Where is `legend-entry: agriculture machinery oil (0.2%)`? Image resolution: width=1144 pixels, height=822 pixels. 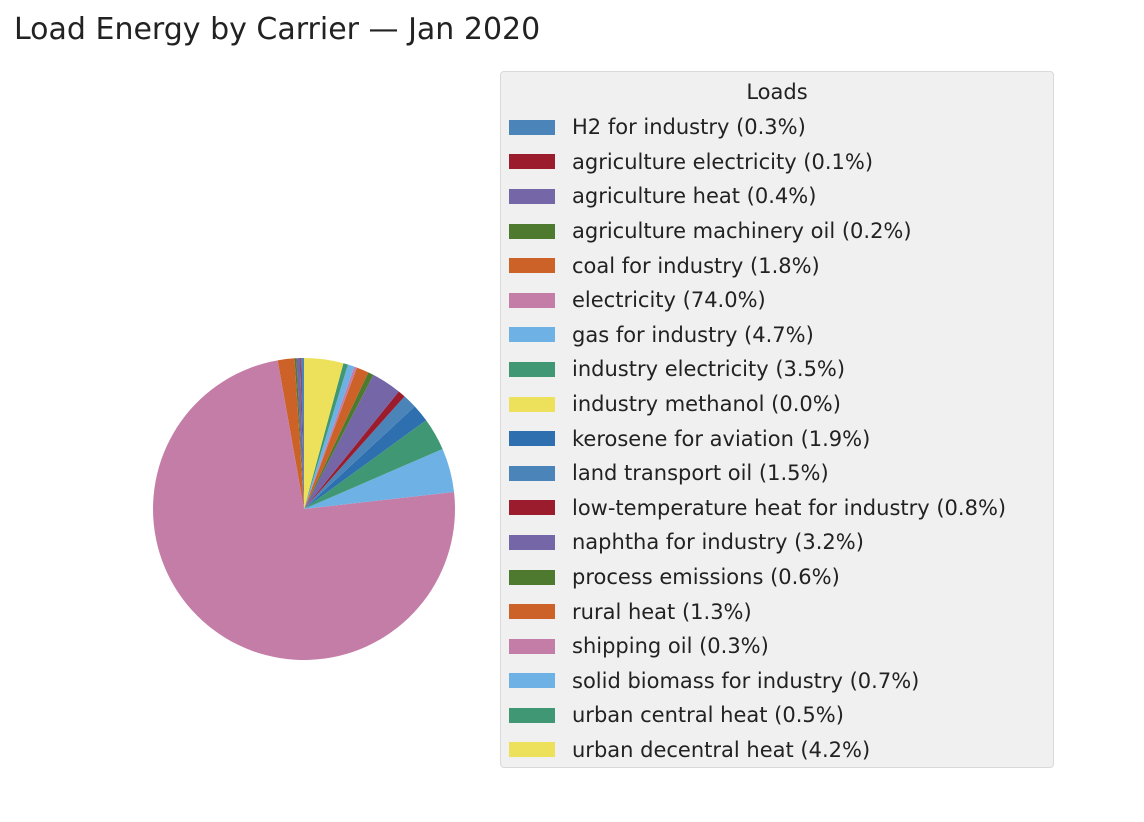
legend-entry: agriculture machinery oil (0.2%) is located at coordinates (757, 231).